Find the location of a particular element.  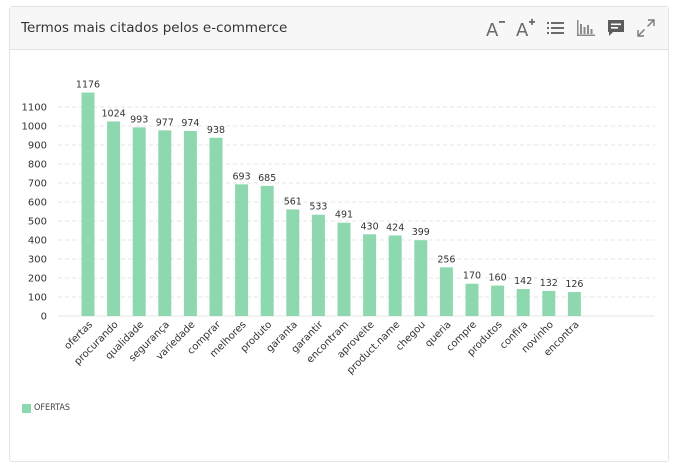

expand-button is located at coordinates (646, 28).